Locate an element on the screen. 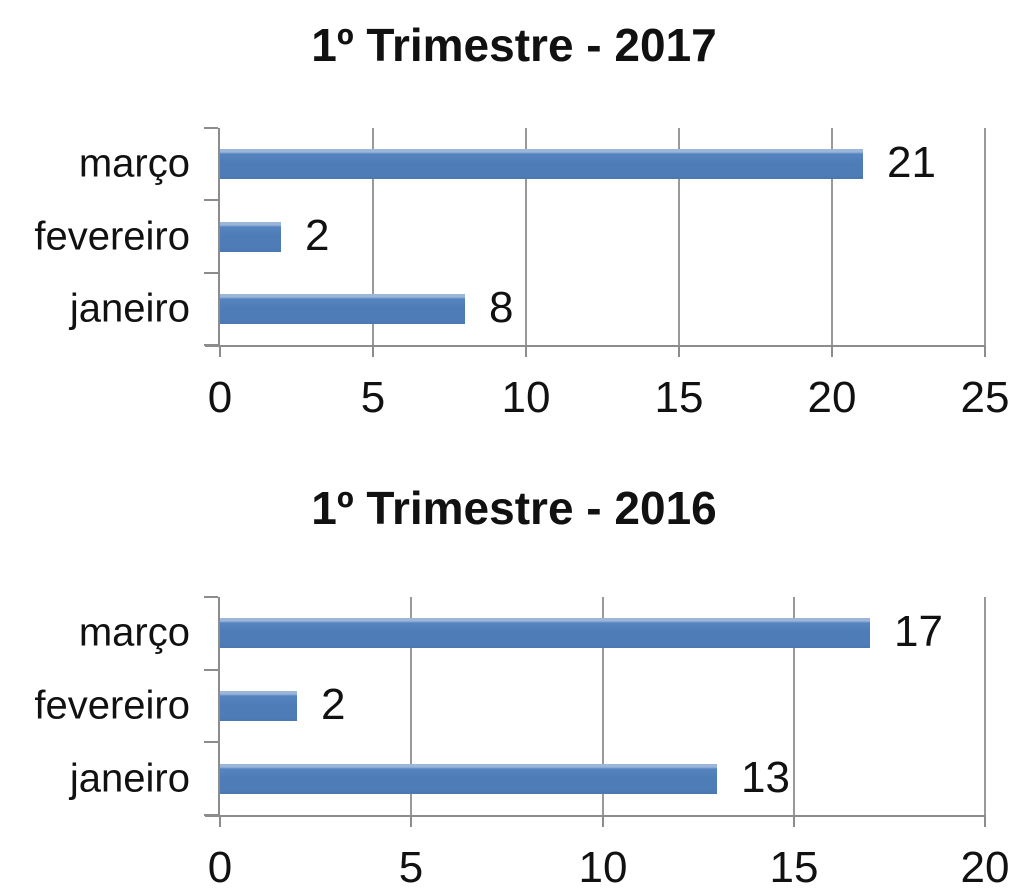 The width and height of the screenshot is (1028, 894). x-tick-label: 25 is located at coordinates (985, 397).